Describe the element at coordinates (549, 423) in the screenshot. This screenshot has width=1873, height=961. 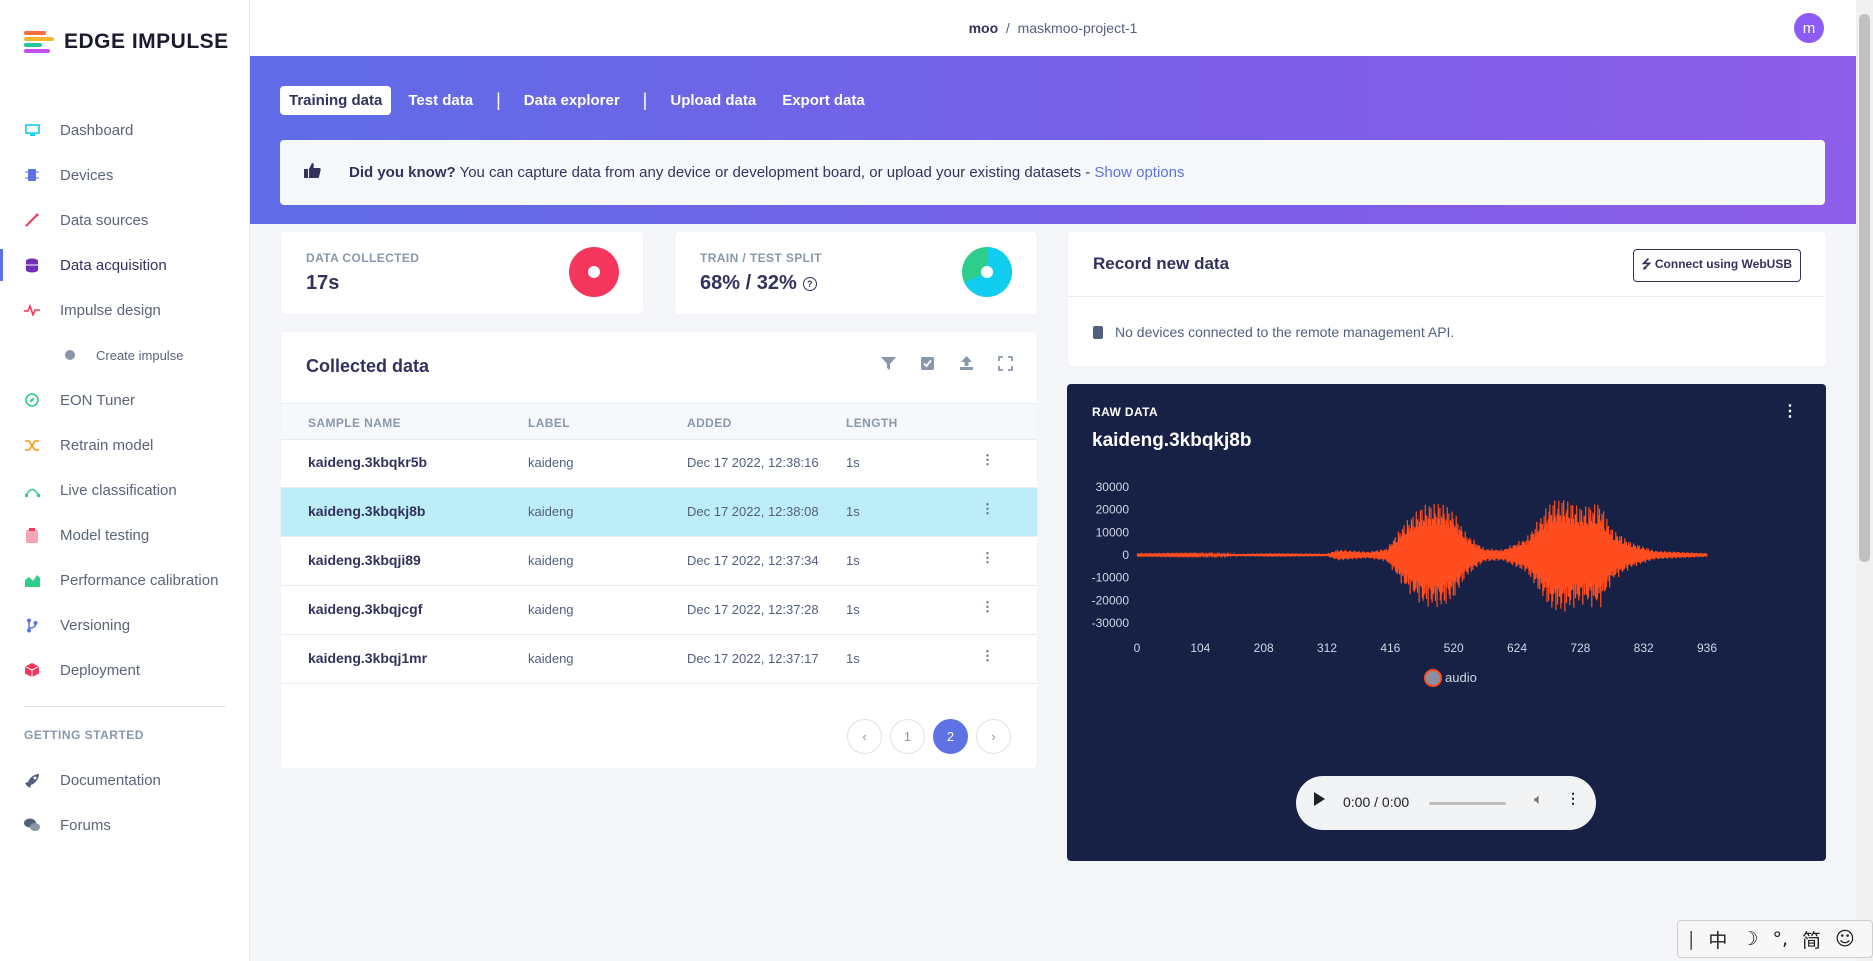
I see `column-header-label: LABEL` at that location.